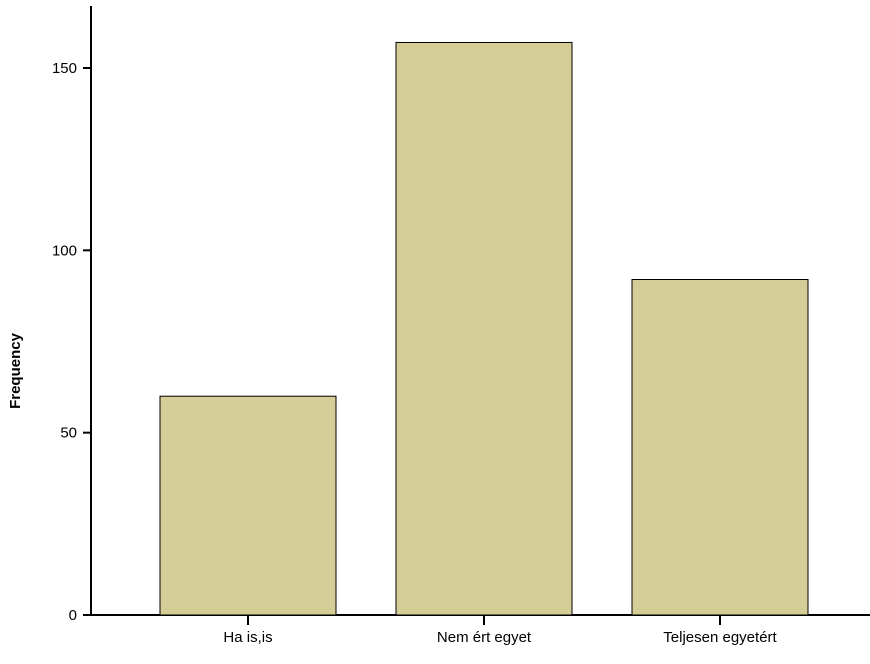 Image resolution: width=870 pixels, height=664 pixels. Describe the element at coordinates (68, 433) in the screenshot. I see `y-tick-label-1: 50` at that location.